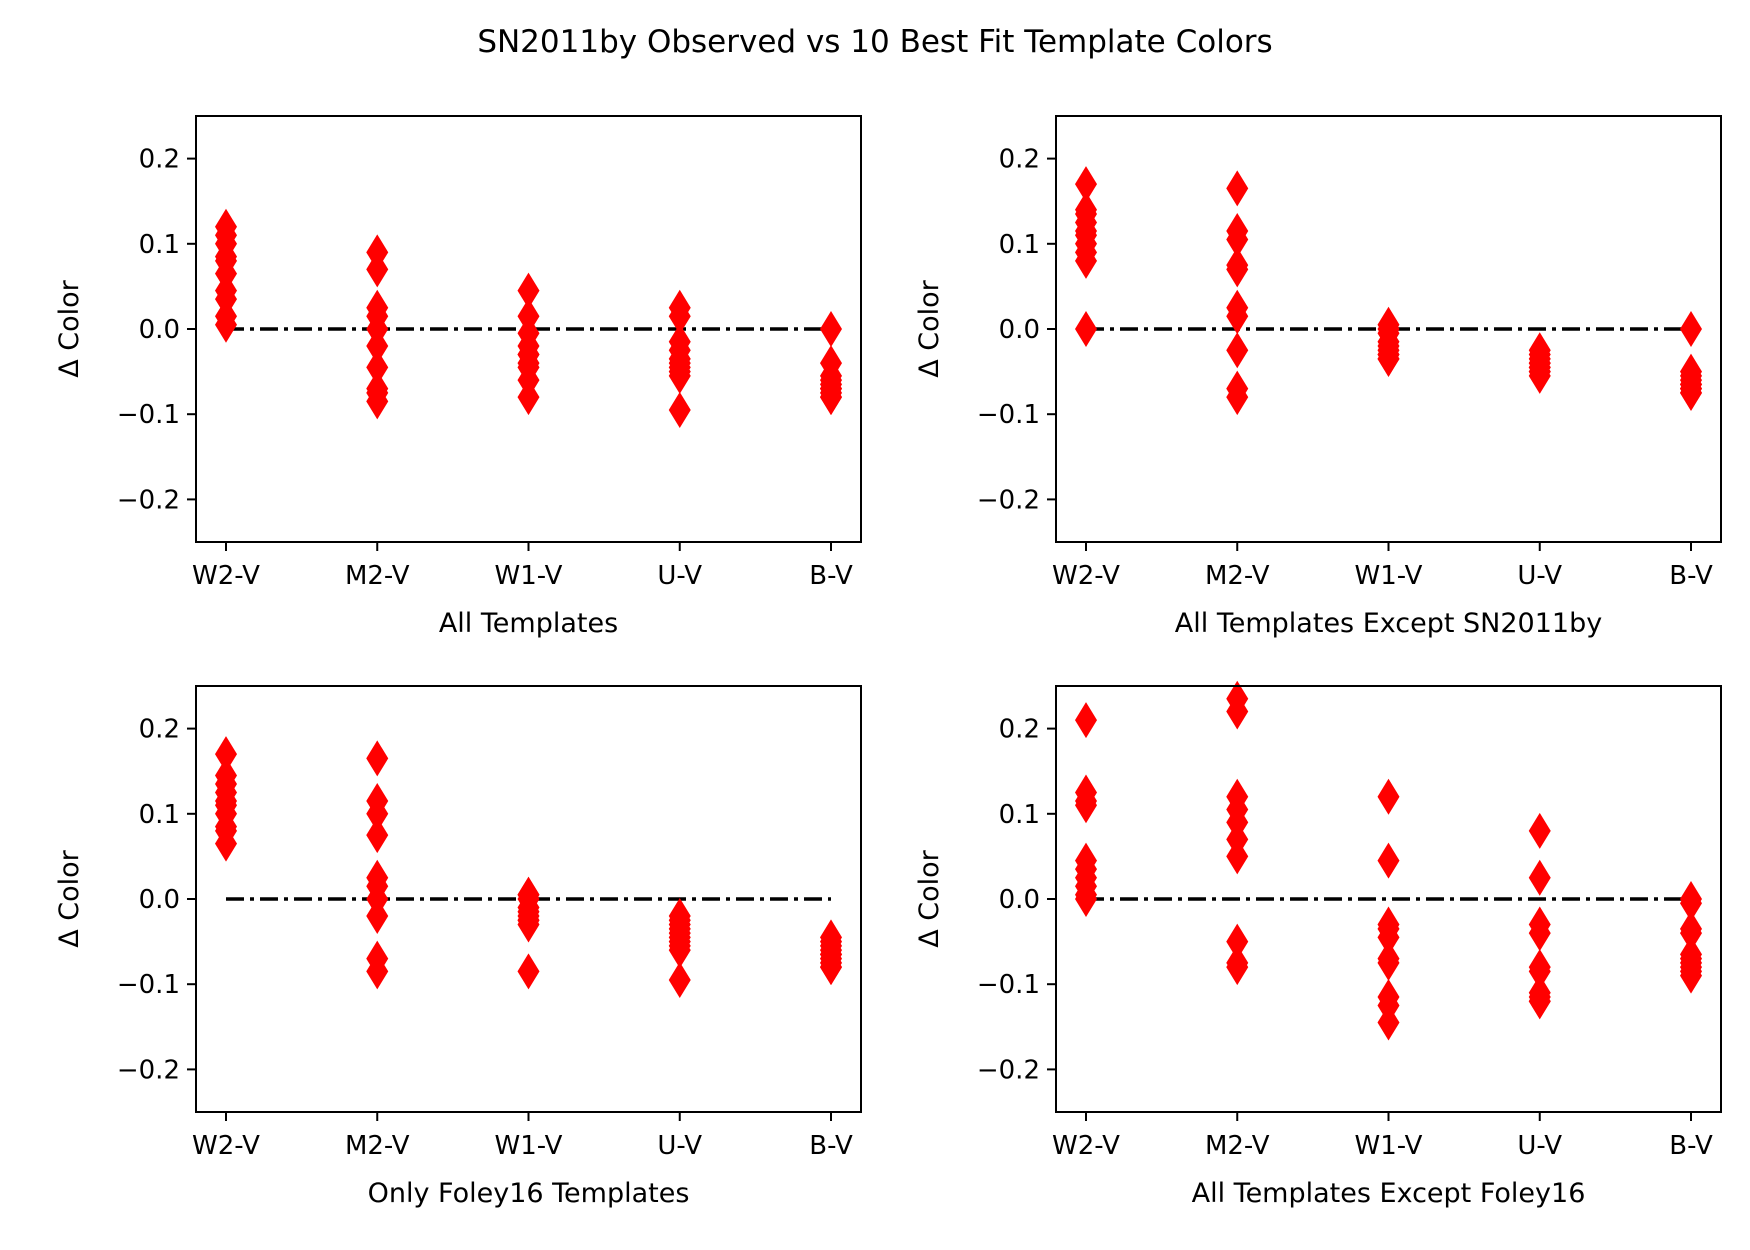 This screenshot has width=1750, height=1250. I want to click on x-axis-label: All Templates, so click(528, 623).